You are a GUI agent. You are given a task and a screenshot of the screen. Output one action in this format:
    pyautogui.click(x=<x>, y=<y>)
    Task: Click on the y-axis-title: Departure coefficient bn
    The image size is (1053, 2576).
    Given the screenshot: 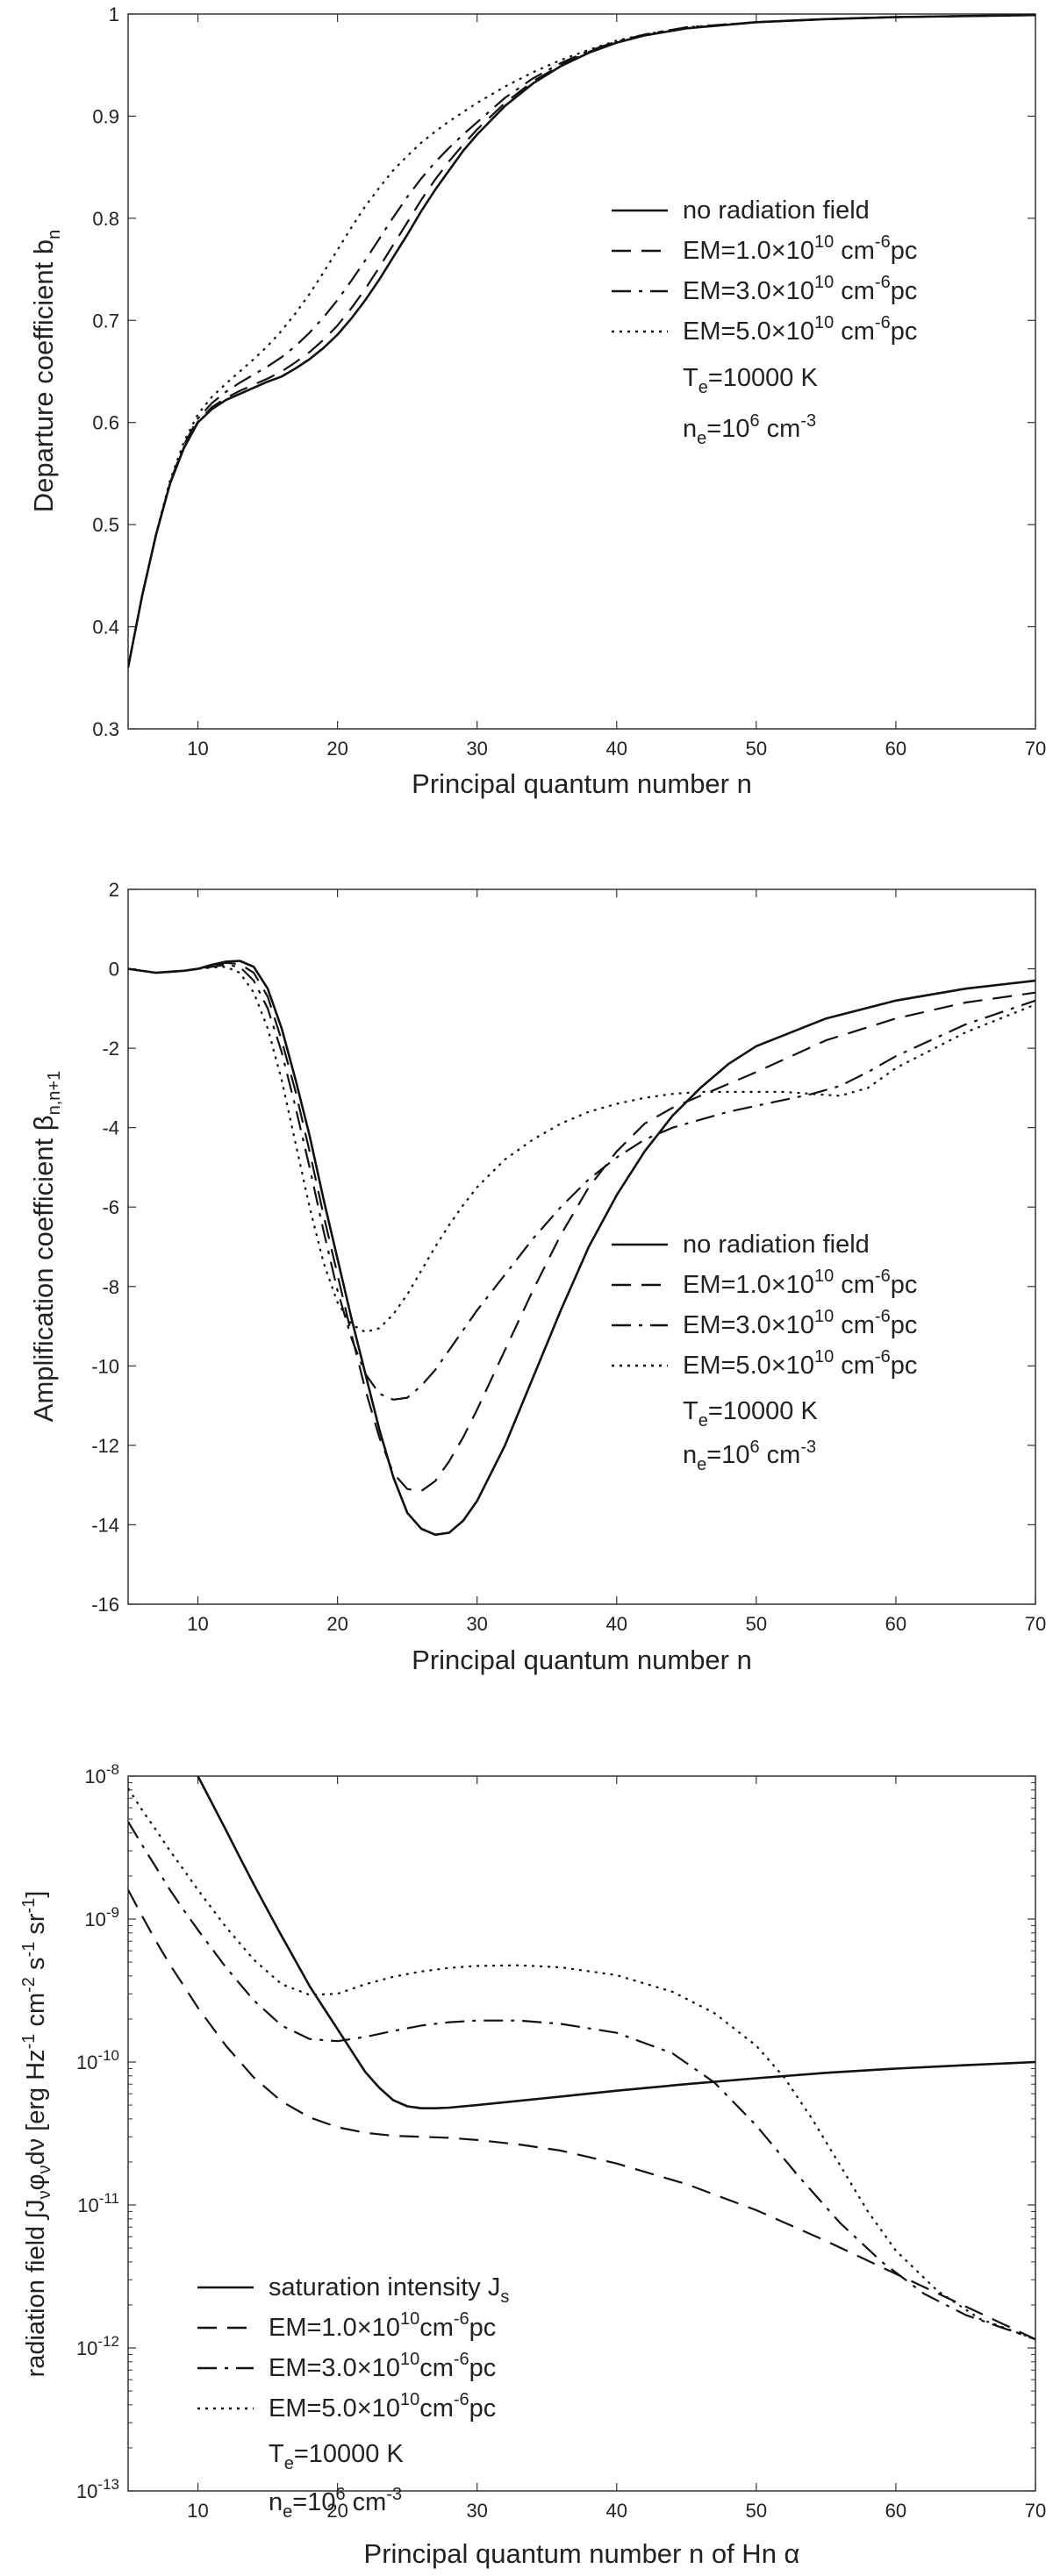 What is the action you would take?
    pyautogui.click(x=46, y=371)
    